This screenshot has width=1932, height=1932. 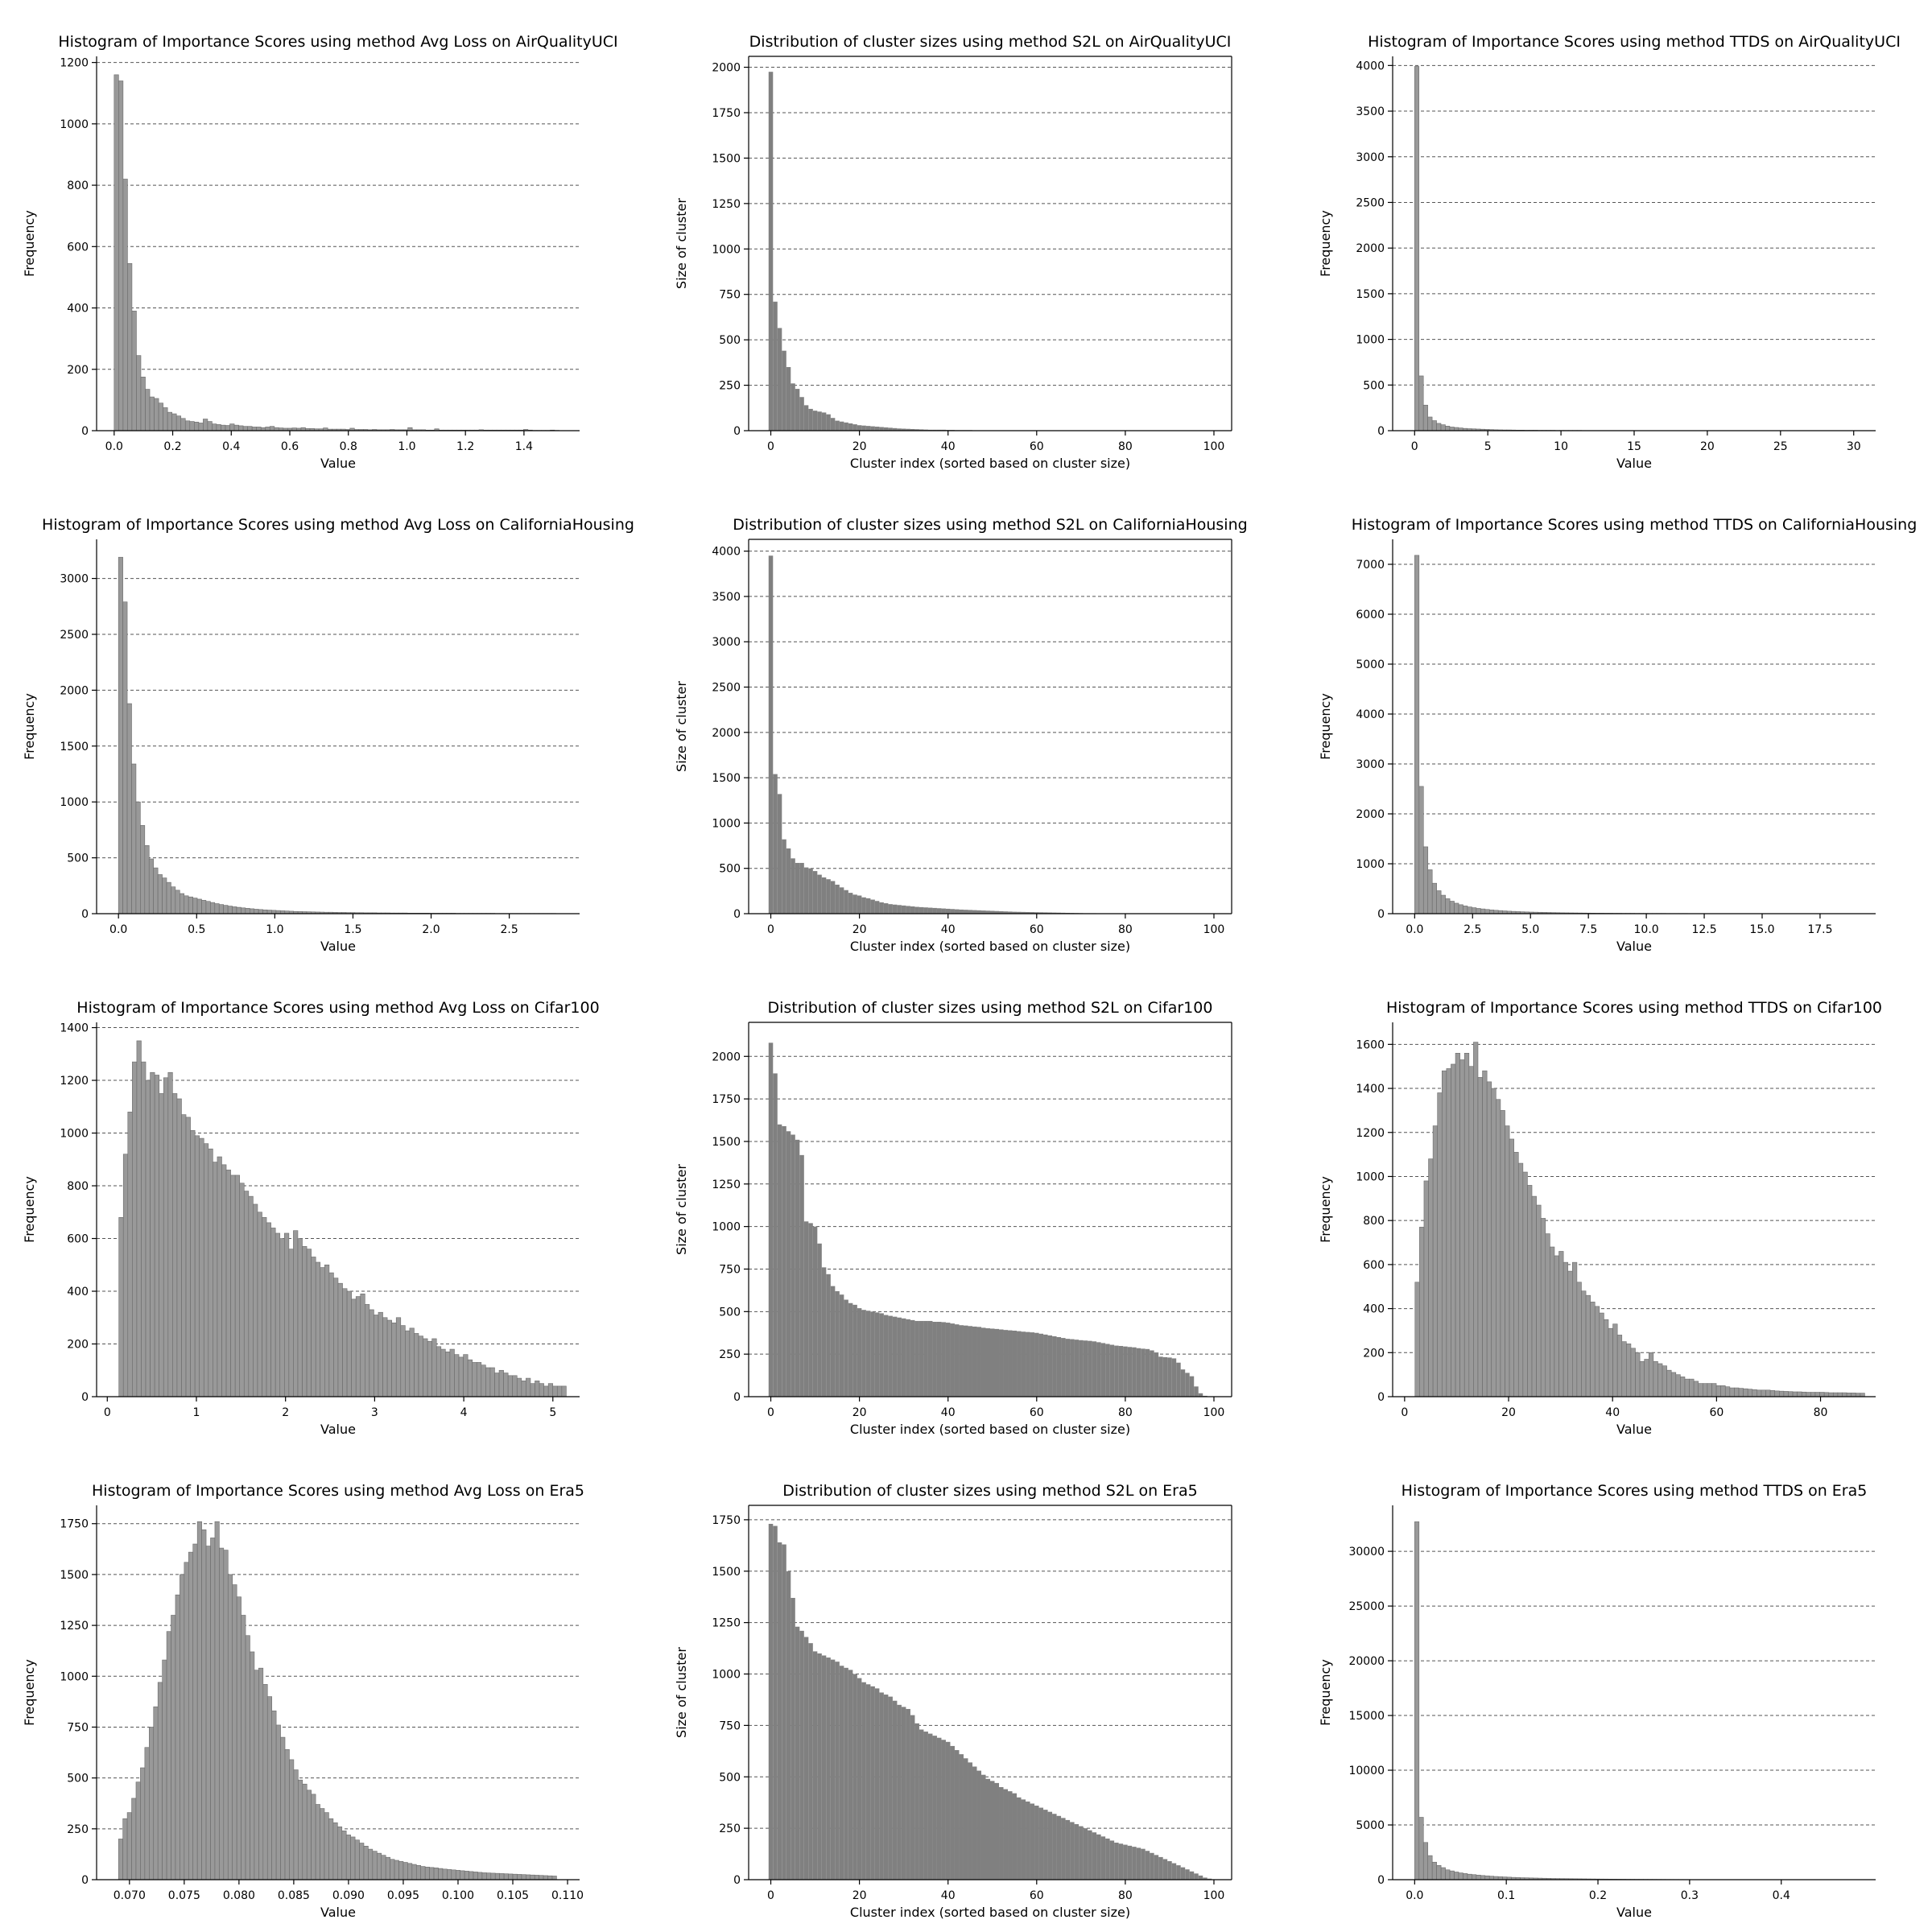 What do you see at coordinates (1370, 1089) in the screenshot?
I see `y-tick-label: 1400` at bounding box center [1370, 1089].